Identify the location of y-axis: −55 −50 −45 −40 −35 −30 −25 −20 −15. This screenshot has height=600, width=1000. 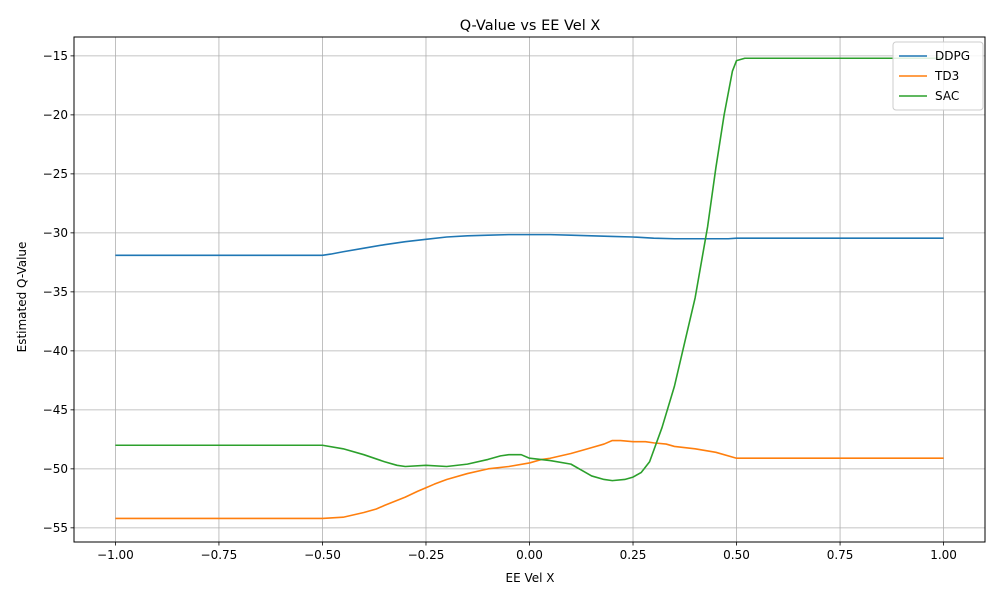
(58, 292).